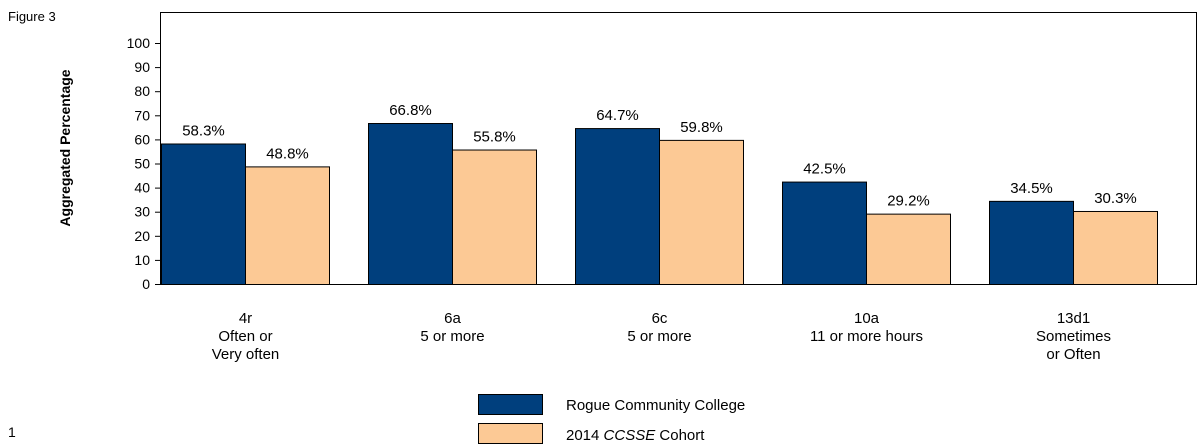  What do you see at coordinates (824, 169) in the screenshot?
I see `data-label: 42.5%` at bounding box center [824, 169].